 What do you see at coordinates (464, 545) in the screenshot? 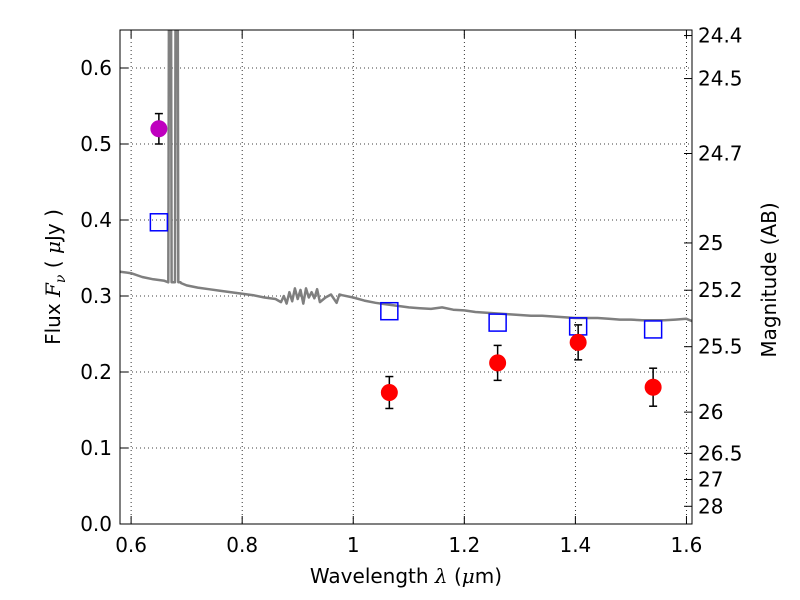
I see `x-tick-label: 1.2` at bounding box center [464, 545].